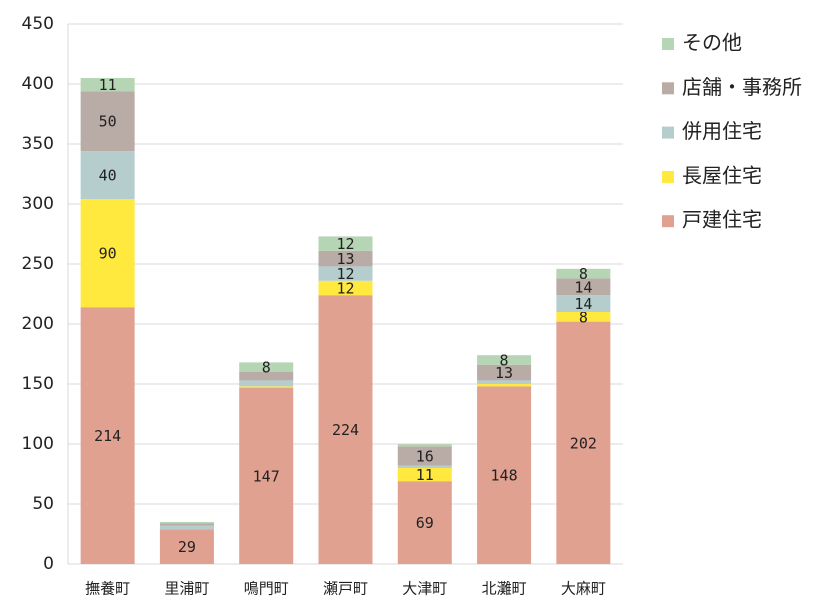 This screenshot has height=599, width=820. I want to click on legend-label: 店舗・事務所, so click(742, 87).